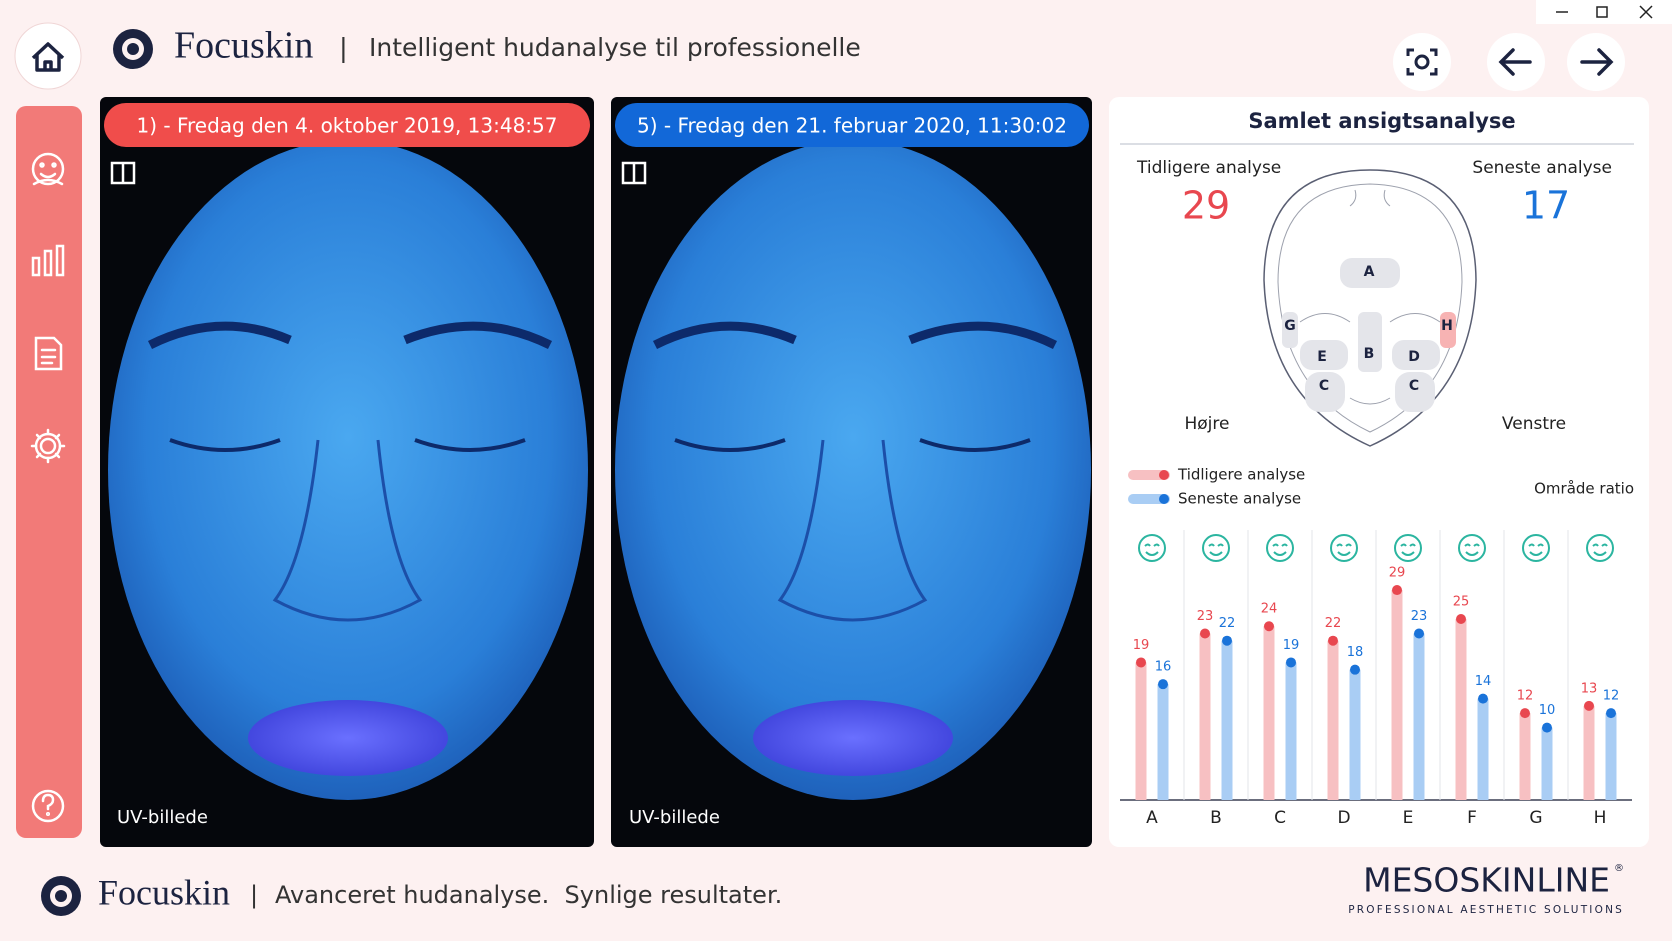  Describe the element at coordinates (1408, 818) in the screenshot. I see `x-tick-label: E` at that location.